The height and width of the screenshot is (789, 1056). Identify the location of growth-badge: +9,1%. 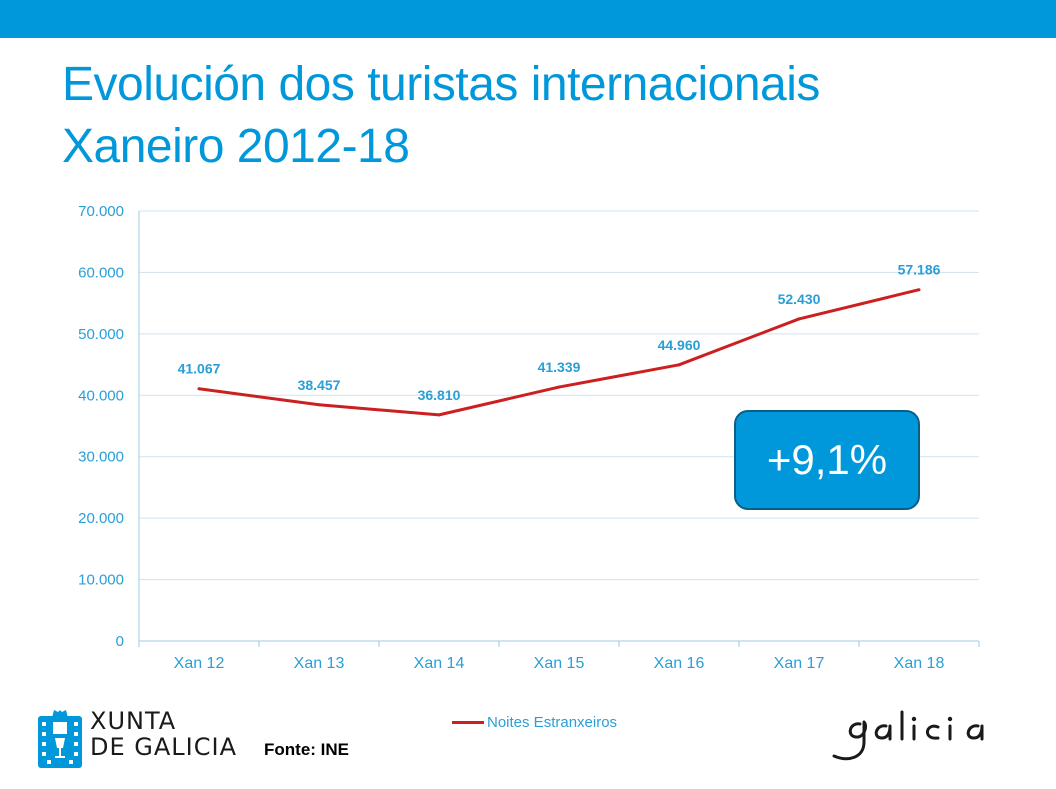
(827, 460).